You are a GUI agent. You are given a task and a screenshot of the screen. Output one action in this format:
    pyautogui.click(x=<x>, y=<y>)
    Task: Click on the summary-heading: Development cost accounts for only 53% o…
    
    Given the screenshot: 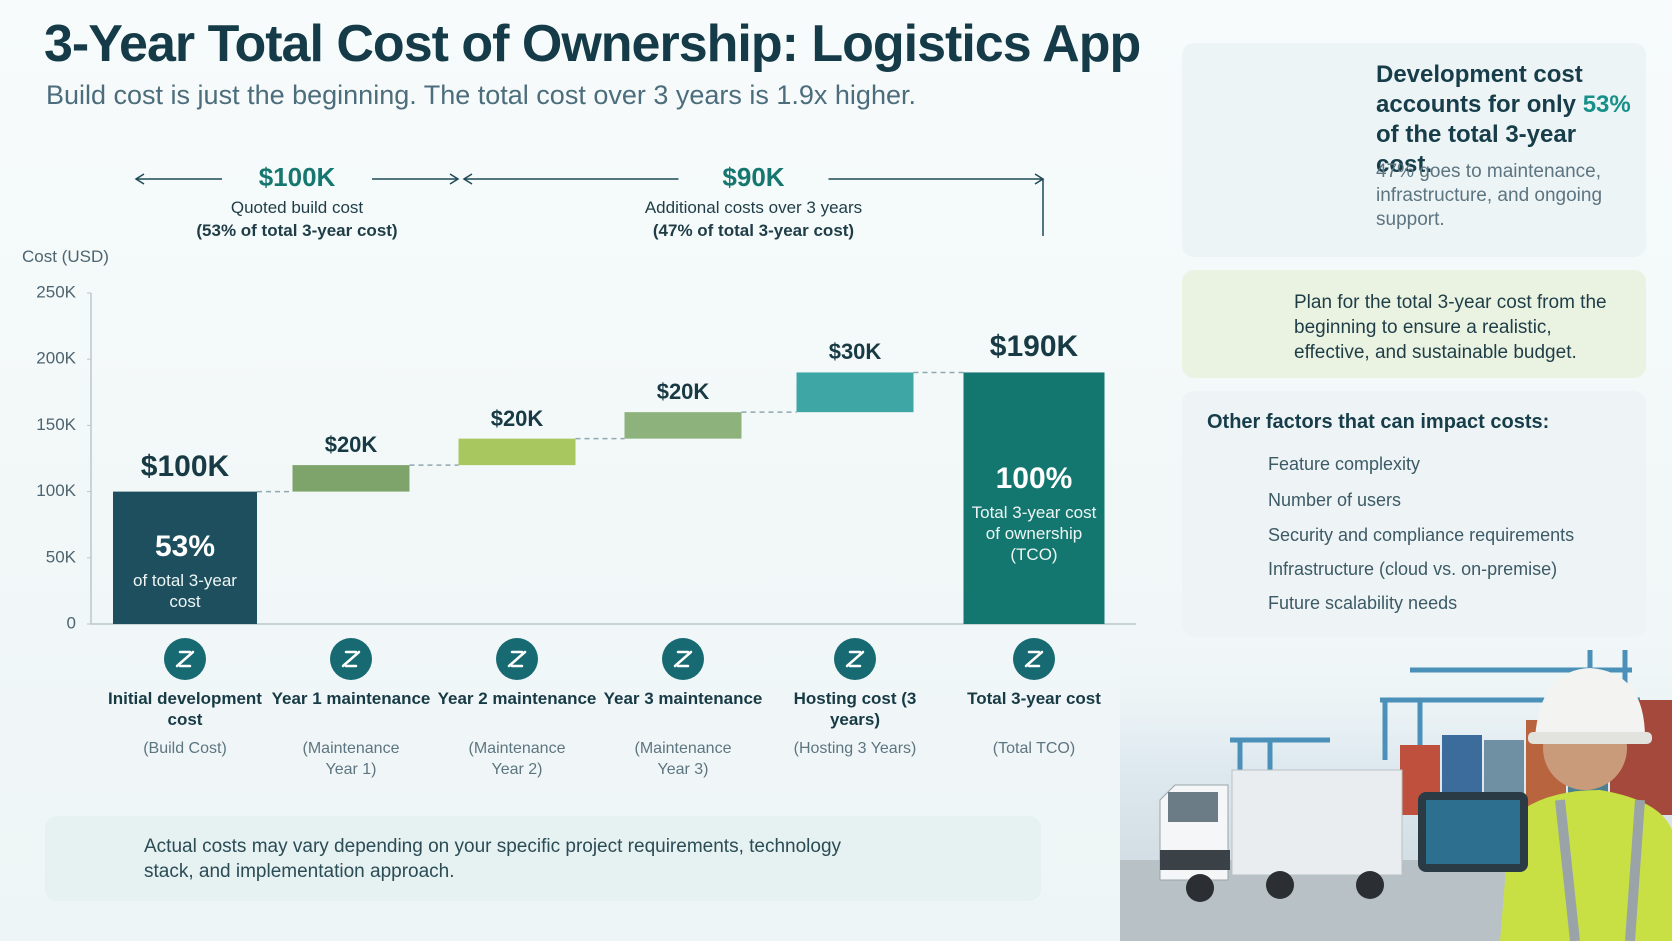 What is the action you would take?
    pyautogui.click(x=1506, y=120)
    